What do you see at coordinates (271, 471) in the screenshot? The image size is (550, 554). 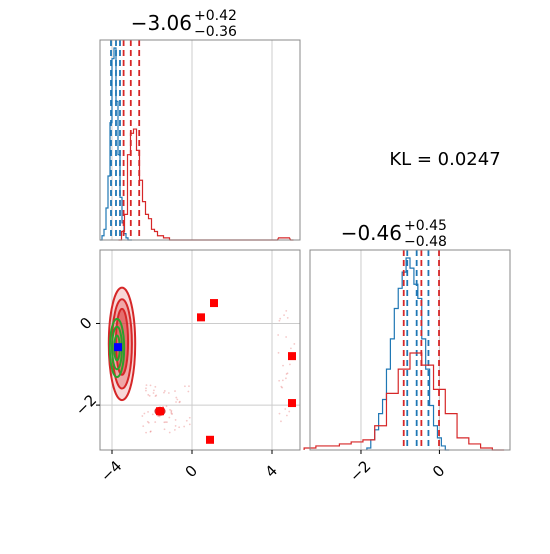 I see `joint-xtick-label-2: 4` at bounding box center [271, 471].